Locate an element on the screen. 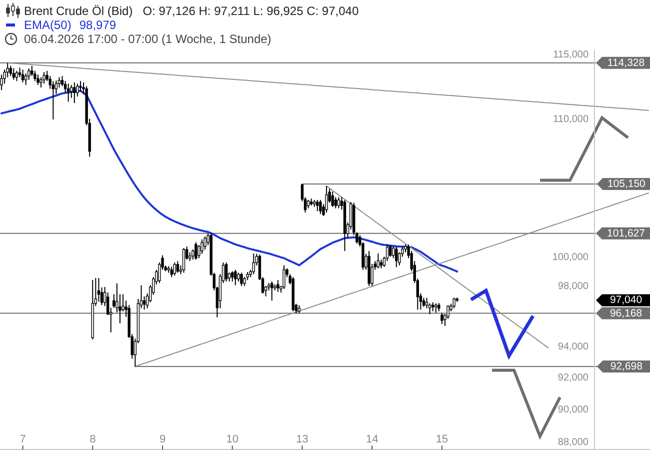 The width and height of the screenshot is (650, 450). chart-subtitle: 06.04.2026 17:00 - 07:00 (1 Woche, 1 Stunde) is located at coordinates (148, 39).